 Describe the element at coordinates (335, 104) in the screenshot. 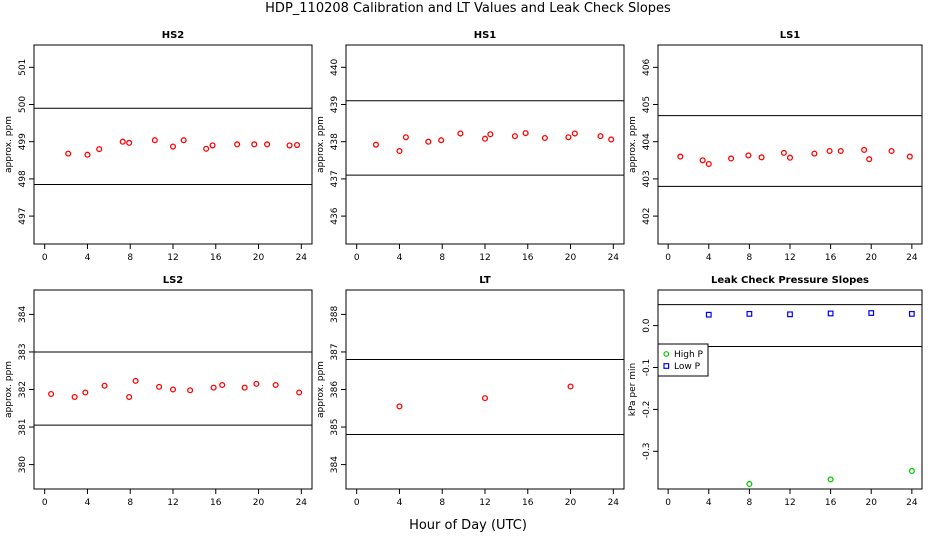

I see `y-tick-label: 439` at that location.